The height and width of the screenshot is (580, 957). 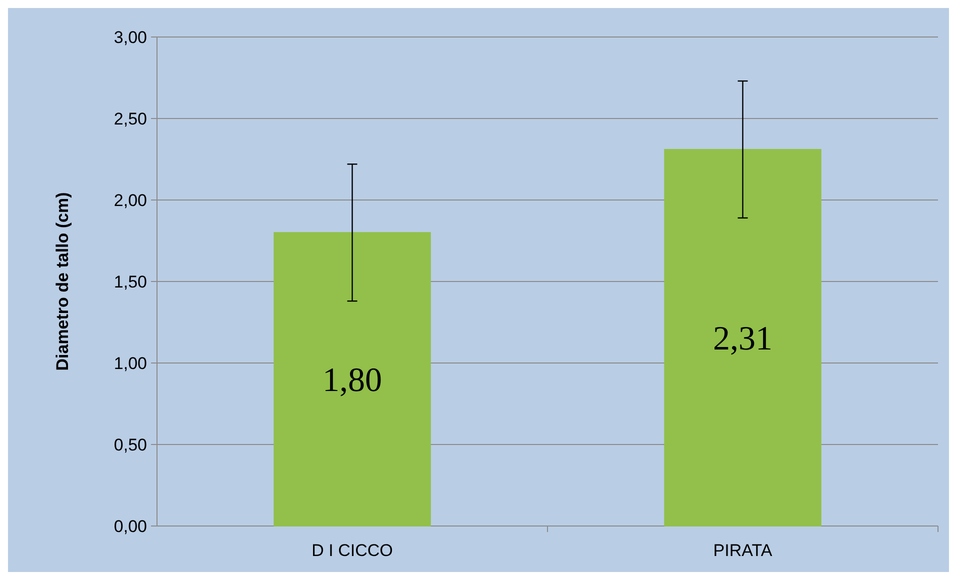 What do you see at coordinates (130, 118) in the screenshot?
I see `y-tick-label: 2,50` at bounding box center [130, 118].